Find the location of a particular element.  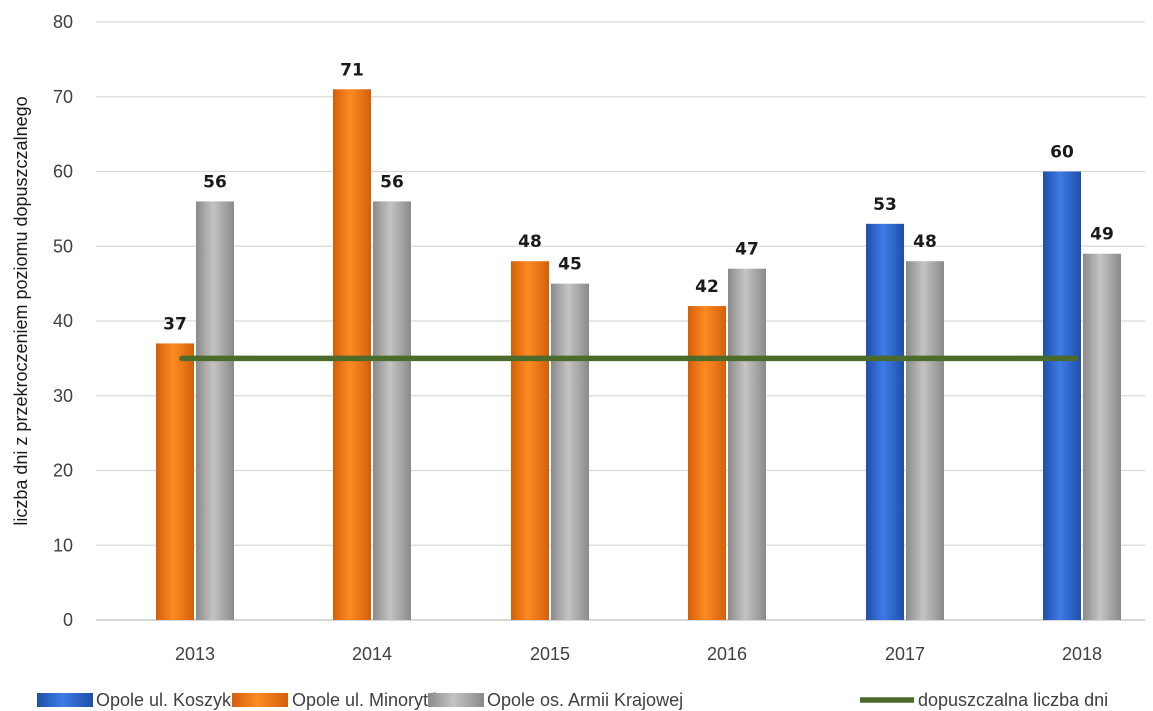

x-tick-label: 2015 is located at coordinates (550, 654).